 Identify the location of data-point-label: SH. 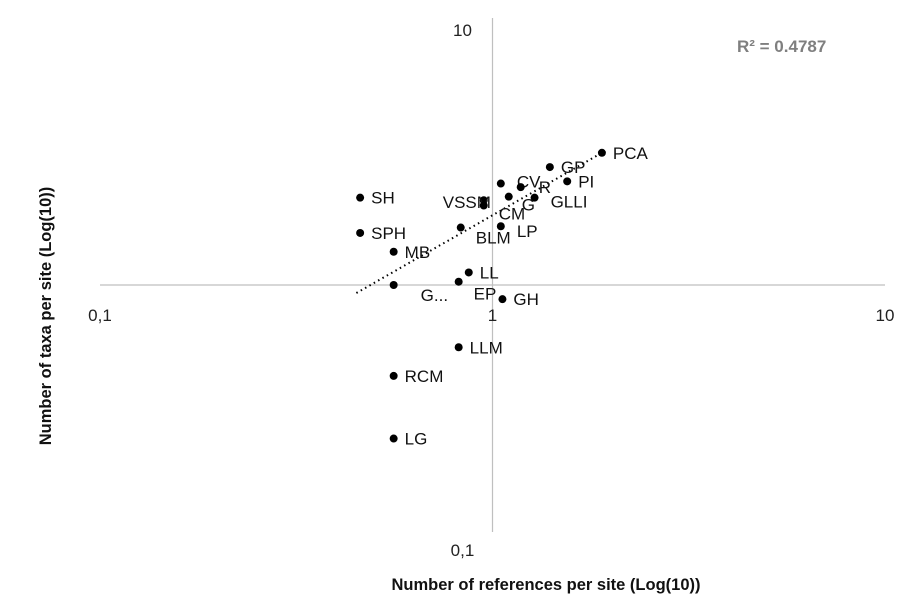
(383, 198).